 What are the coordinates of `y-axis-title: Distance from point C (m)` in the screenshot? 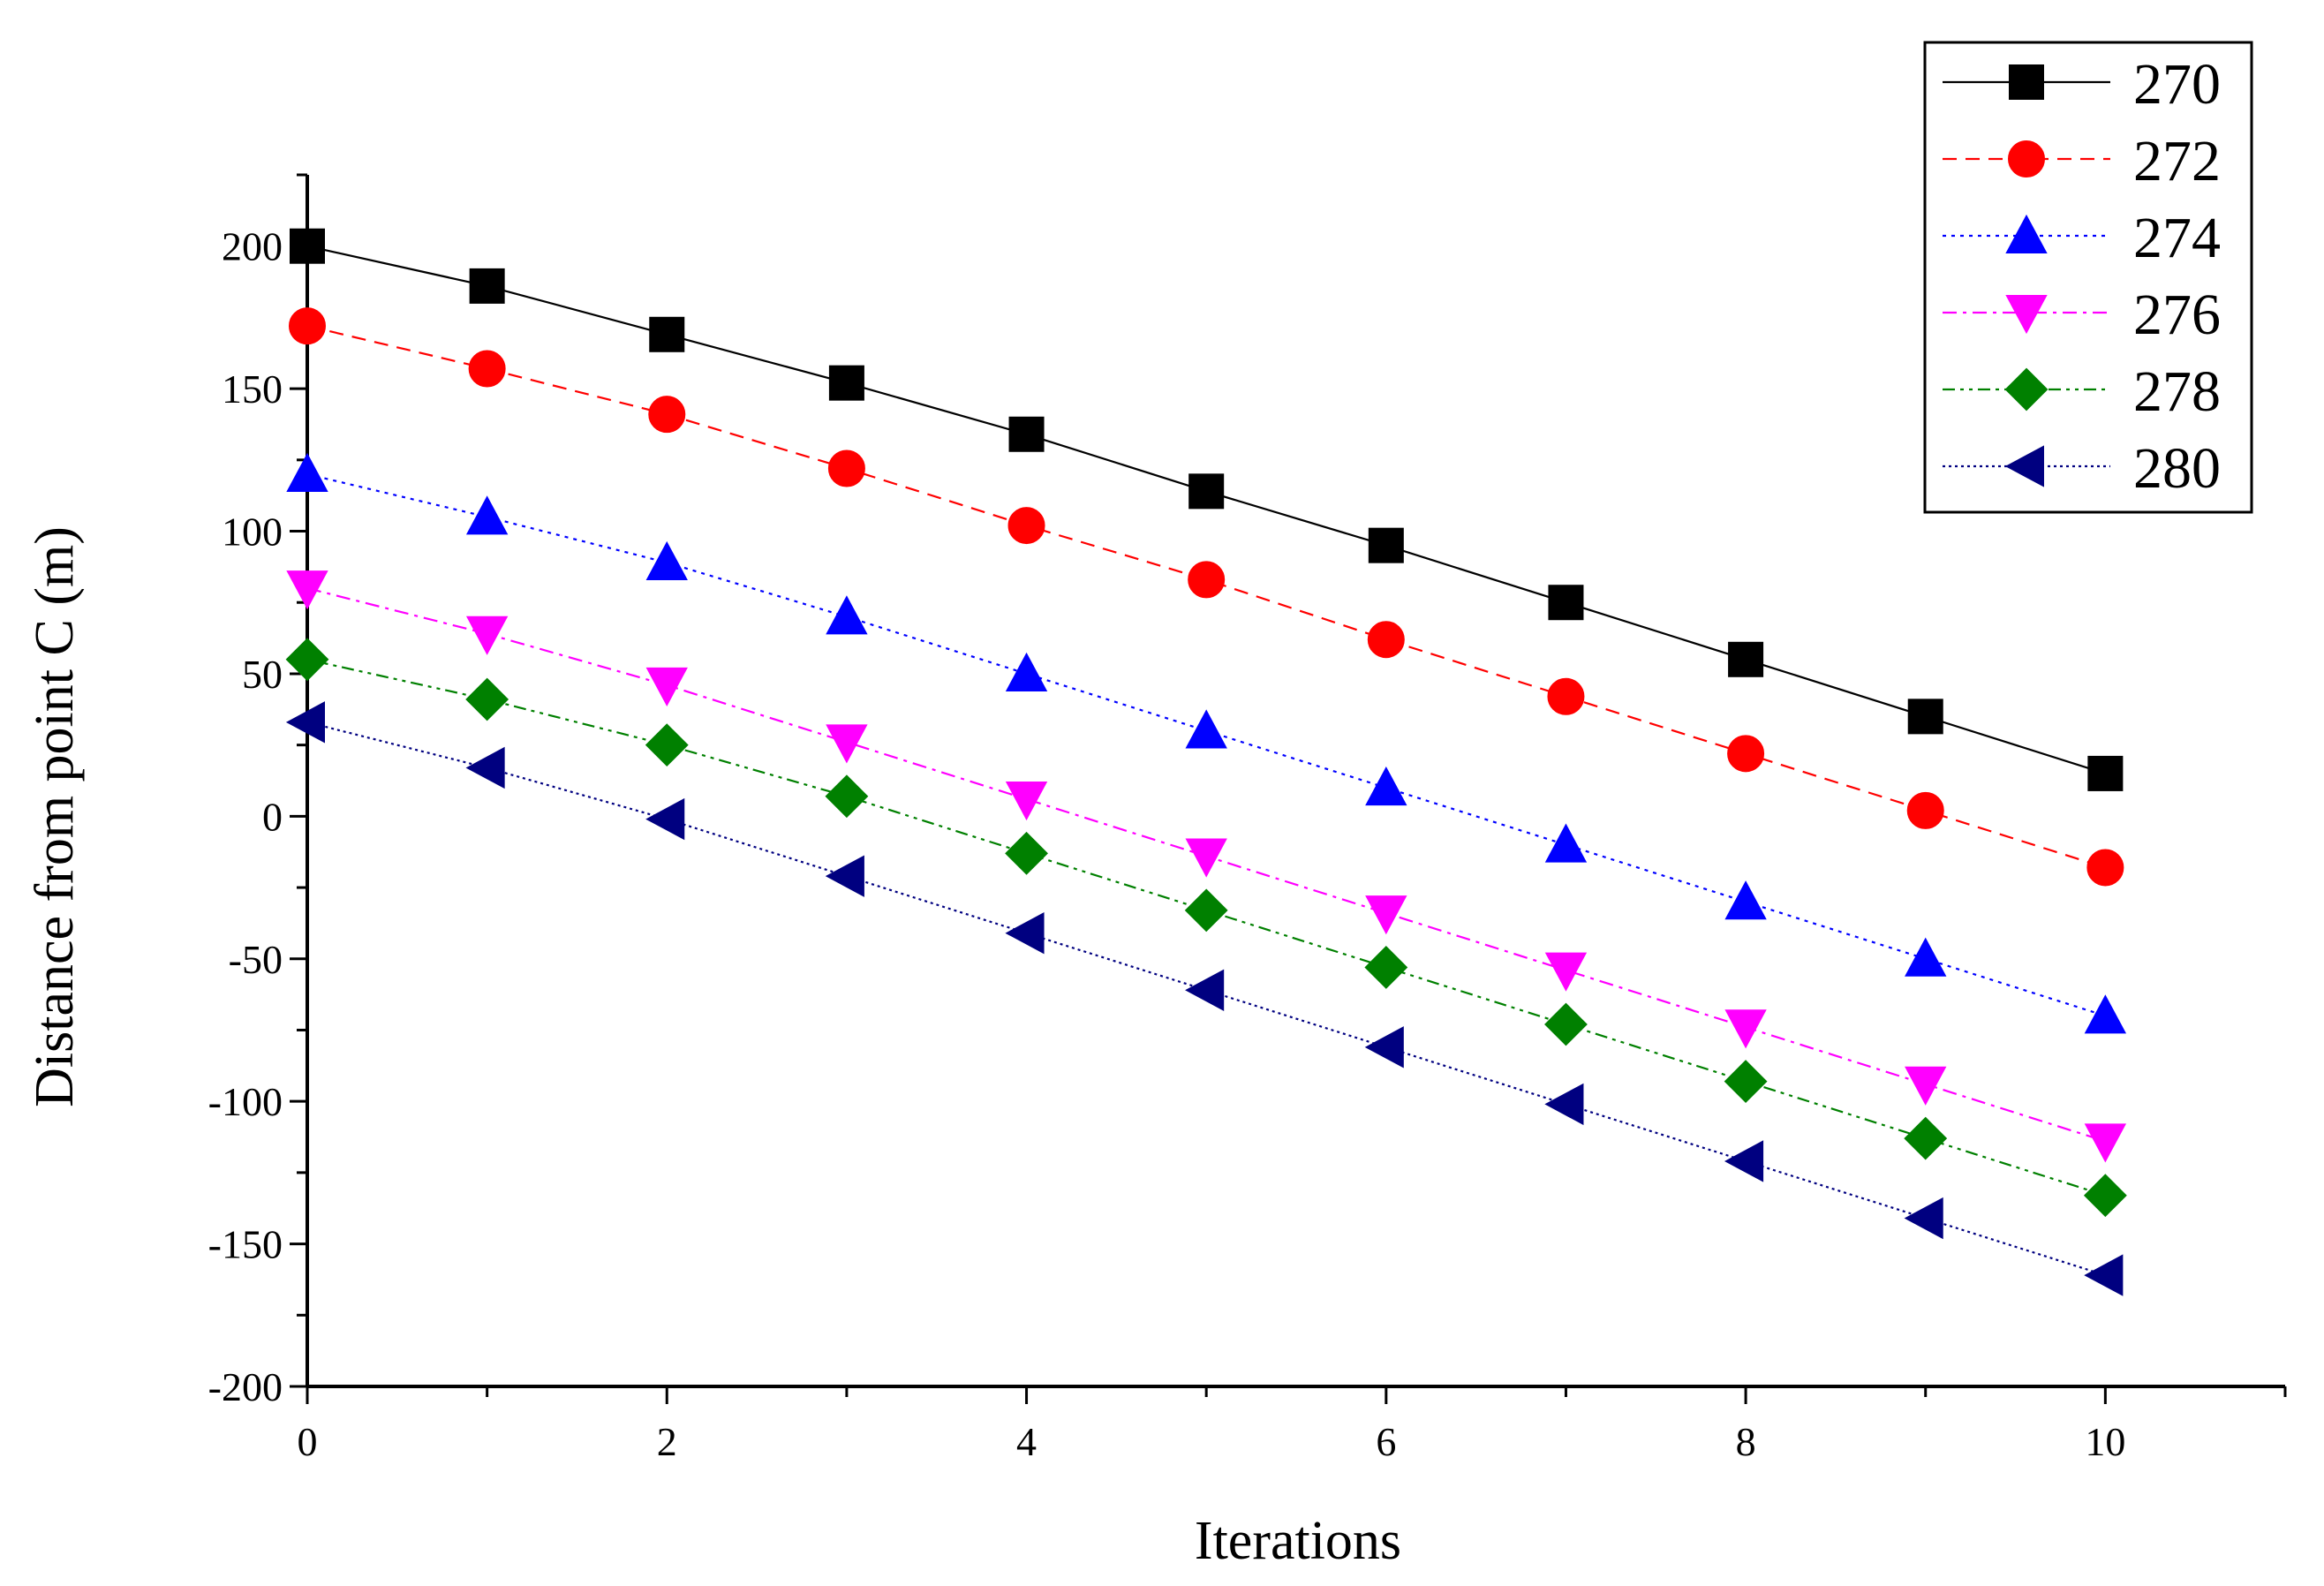 It's located at (55, 816).